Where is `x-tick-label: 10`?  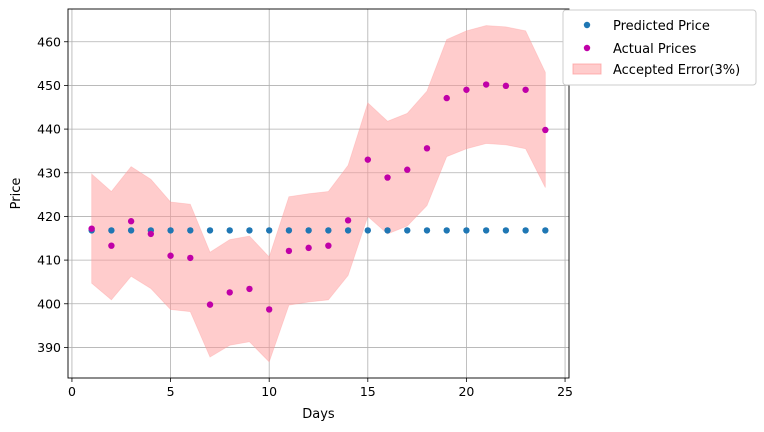
x-tick-label: 10 is located at coordinates (269, 391).